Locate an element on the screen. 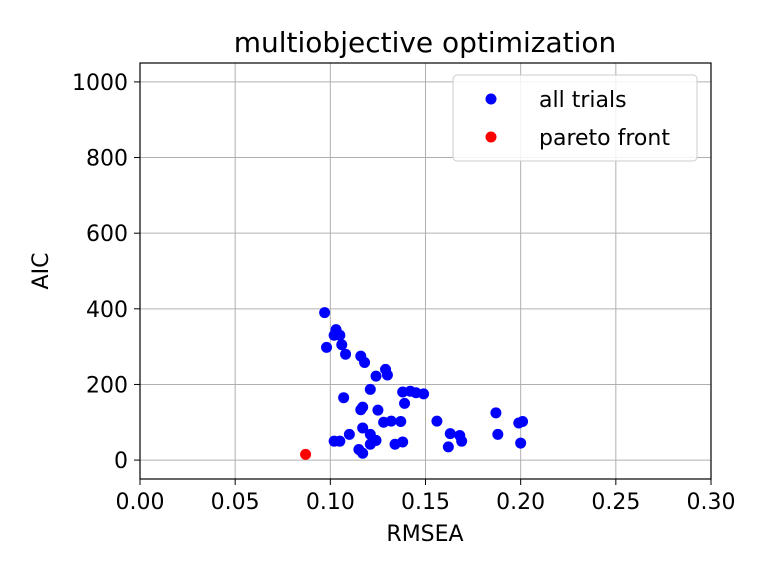 Image resolution: width=768 pixels, height=576 pixels. x-axis-ticks: 0.00 0.05 0.10 0.15 0.20 0.25 0.30 is located at coordinates (426, 497).